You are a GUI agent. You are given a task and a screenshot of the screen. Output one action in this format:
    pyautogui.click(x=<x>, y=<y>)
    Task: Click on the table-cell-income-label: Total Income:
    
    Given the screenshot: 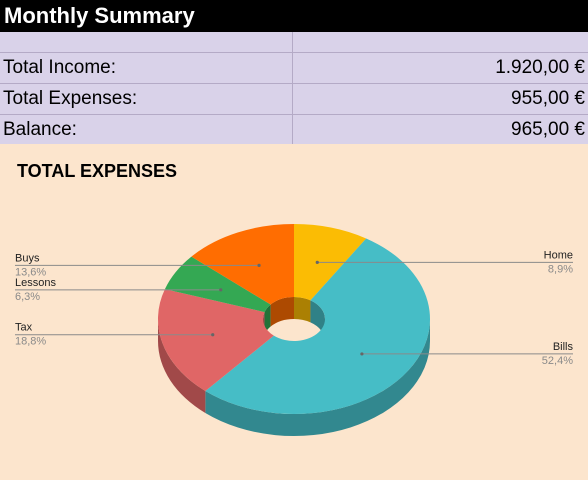 What is the action you would take?
    pyautogui.click(x=146, y=68)
    